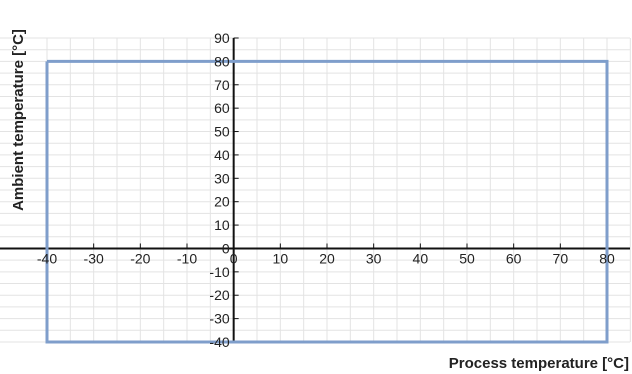 This screenshot has height=374, width=632. Describe the element at coordinates (607, 258) in the screenshot. I see `x-tick-label: 80` at that location.